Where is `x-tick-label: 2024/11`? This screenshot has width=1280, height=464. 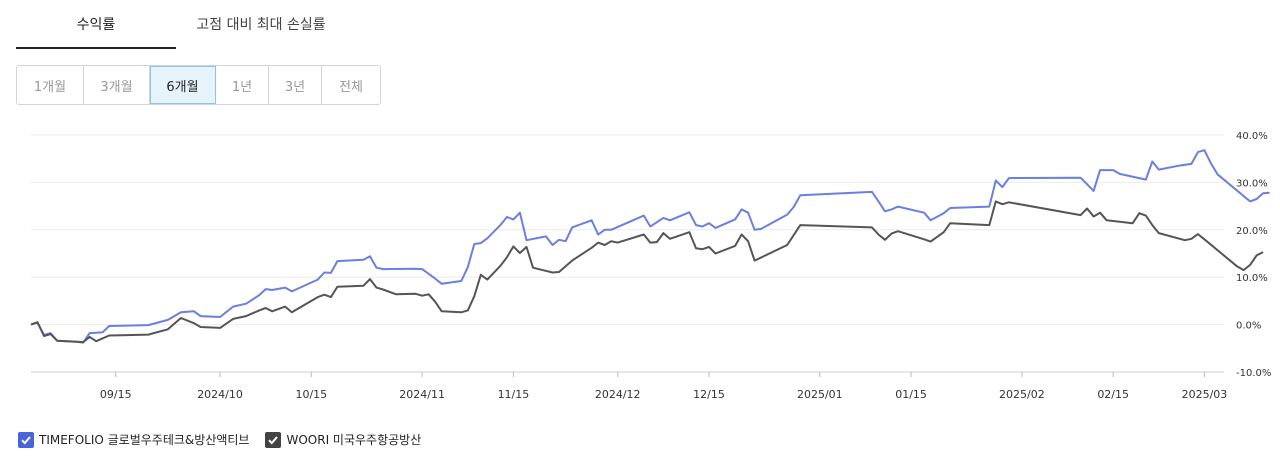
x-tick-label: 2024/11 is located at coordinates (422, 394).